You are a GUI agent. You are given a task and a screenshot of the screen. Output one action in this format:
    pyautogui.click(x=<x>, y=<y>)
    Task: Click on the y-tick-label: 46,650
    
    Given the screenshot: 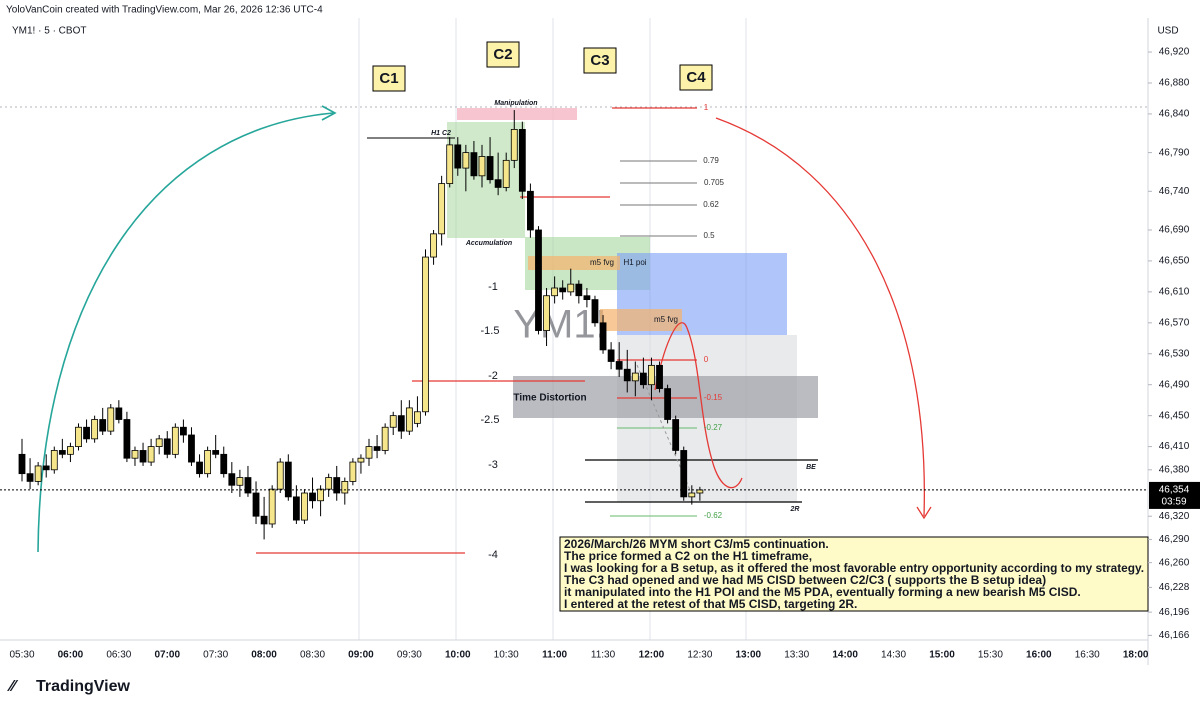 What is the action you would take?
    pyautogui.click(x=1174, y=261)
    